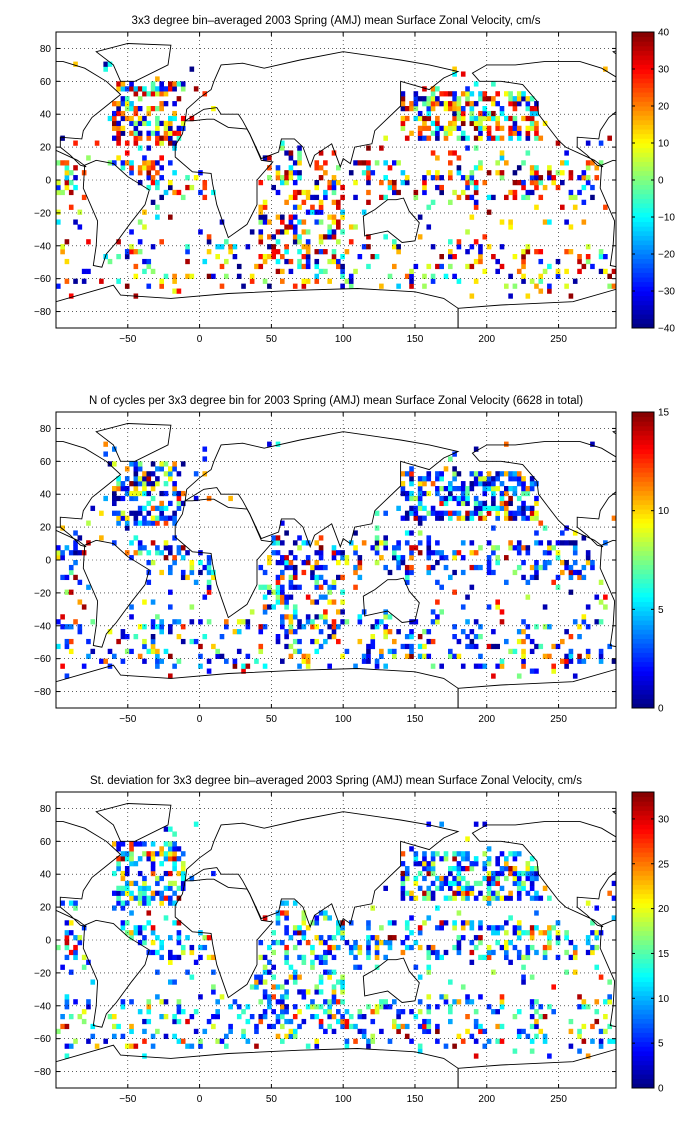 The image size is (696, 1140). What do you see at coordinates (46, 429) in the screenshot?
I see `y-tick-label: 80` at bounding box center [46, 429].